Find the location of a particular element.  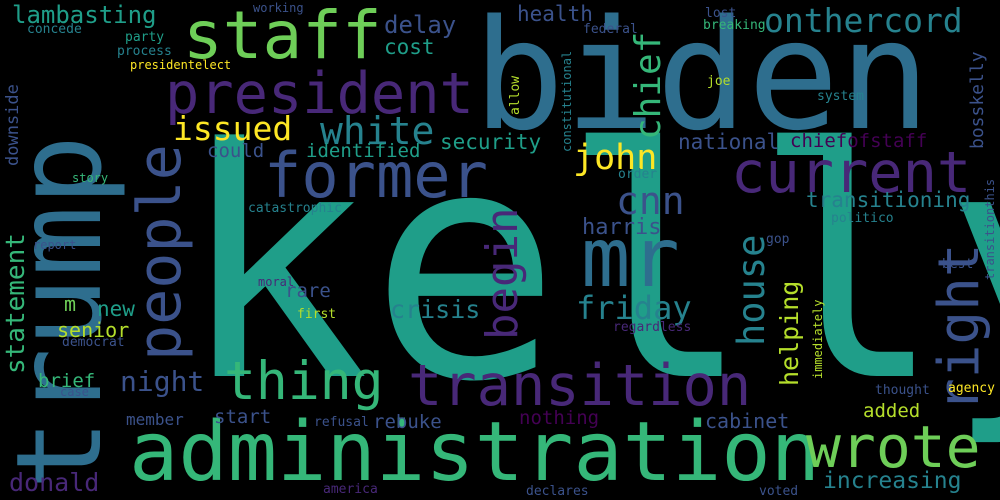

word-issued: issued is located at coordinates (233, 128).